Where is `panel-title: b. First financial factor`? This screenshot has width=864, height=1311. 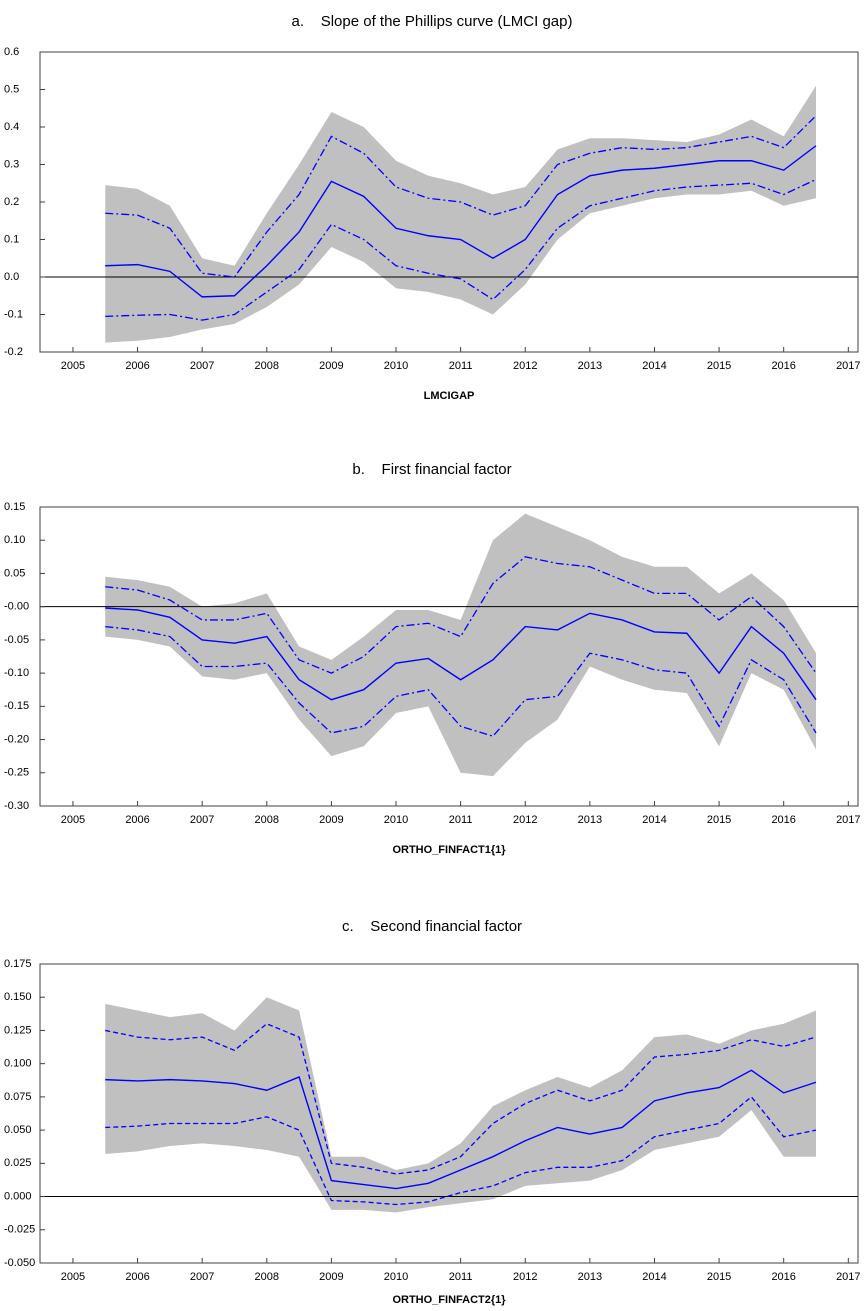
panel-title: b. First financial factor is located at coordinates (431, 469).